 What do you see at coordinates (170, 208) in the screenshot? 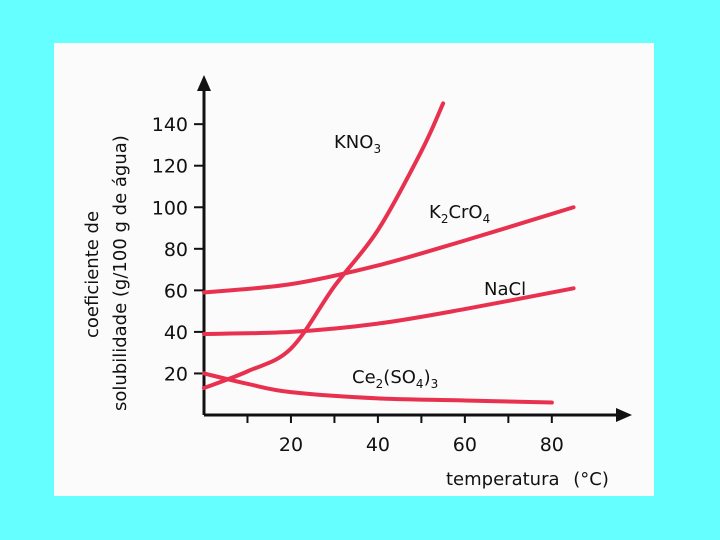
I see `y-tick-label: 100` at bounding box center [170, 208].